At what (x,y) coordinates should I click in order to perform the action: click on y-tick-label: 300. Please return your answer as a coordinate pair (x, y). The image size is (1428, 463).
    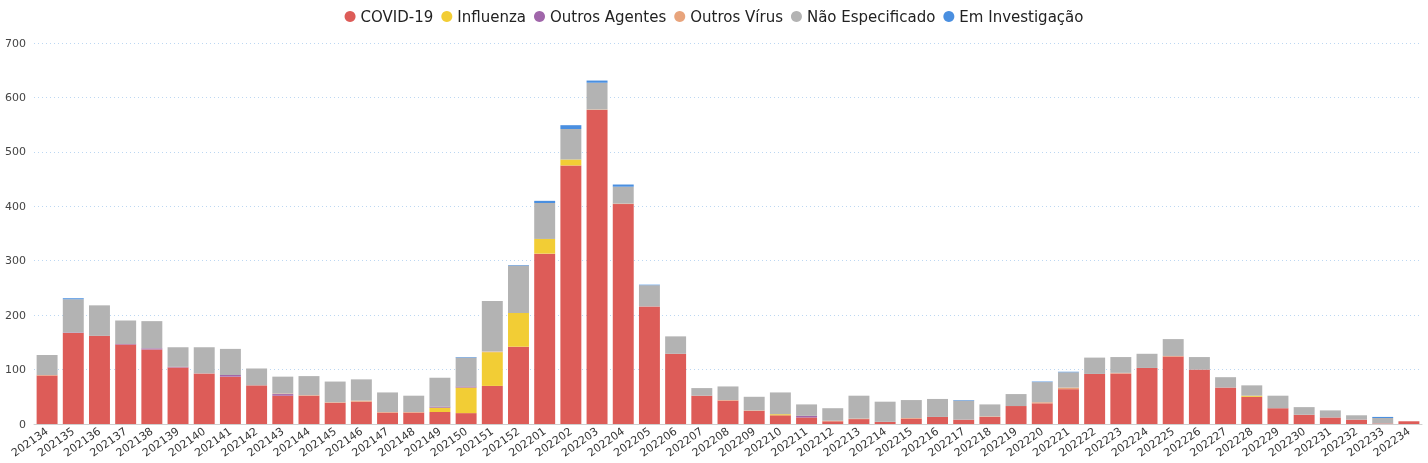
    Looking at the image, I should click on (15, 261).